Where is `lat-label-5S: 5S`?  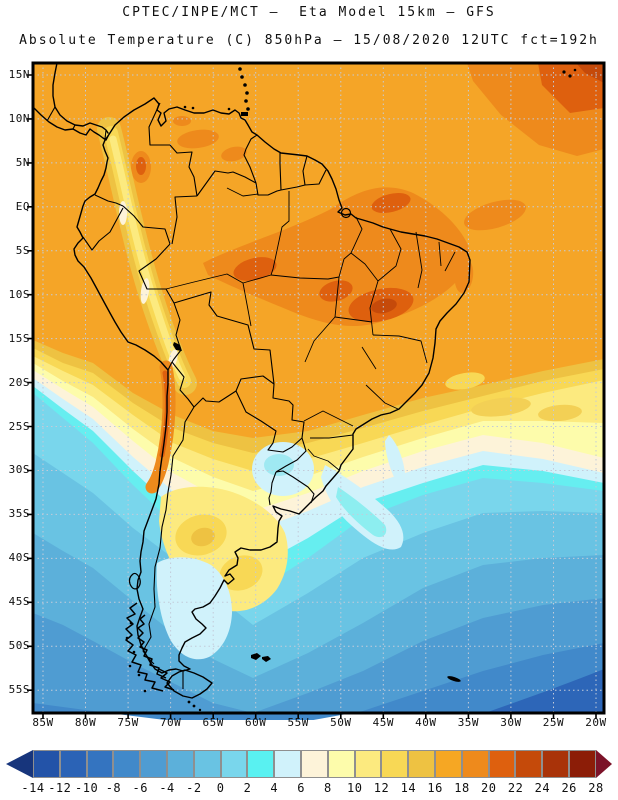
lat-label-5S: 5S is located at coordinates (22, 250).